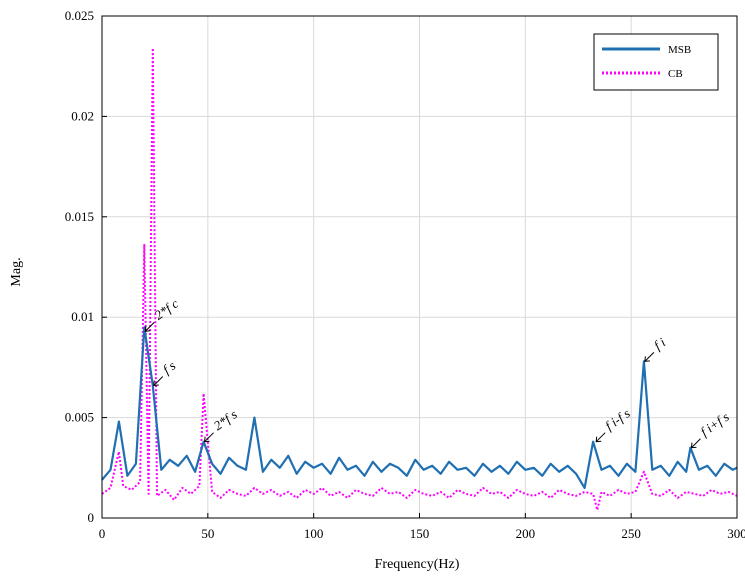 This screenshot has height=582, width=745. Describe the element at coordinates (631, 533) in the screenshot. I see `x-tick-label: 250` at that location.